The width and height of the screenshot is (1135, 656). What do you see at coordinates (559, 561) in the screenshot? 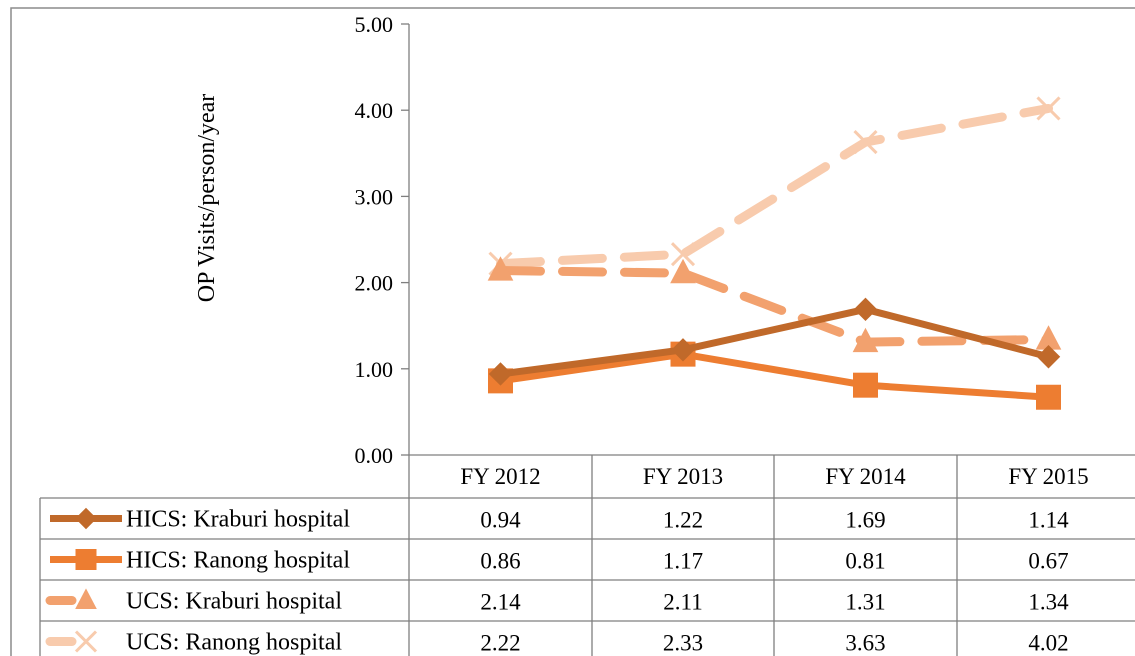
I see `table-row: HICS: Ranong hospital 0.86 1.17 0.81 0.67` at bounding box center [559, 561].